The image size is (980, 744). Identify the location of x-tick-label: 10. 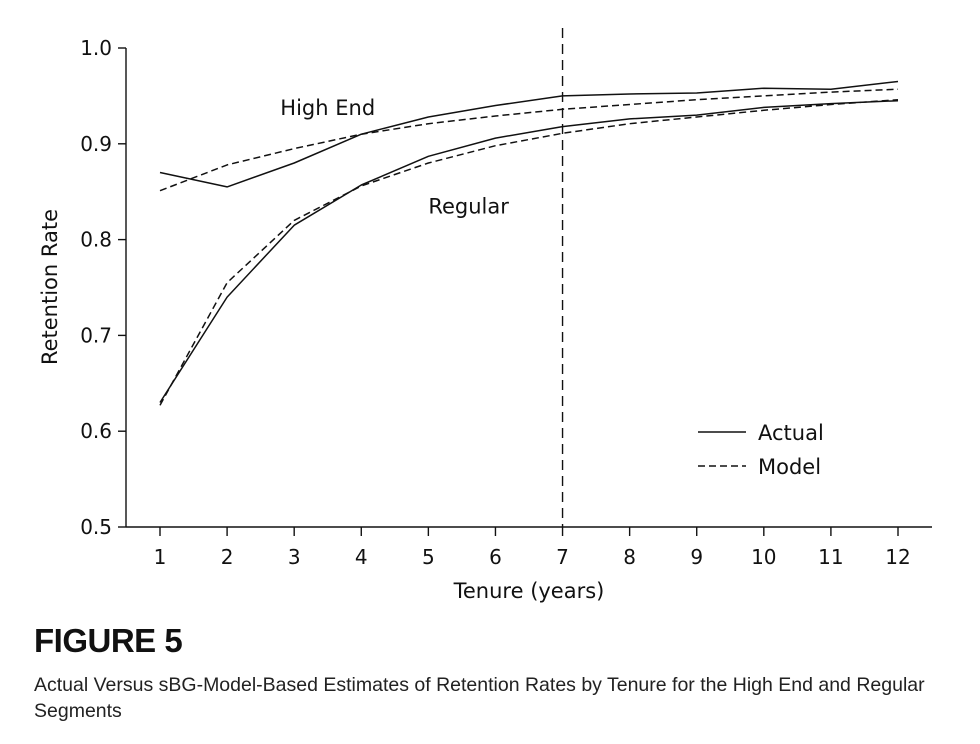
(763, 557).